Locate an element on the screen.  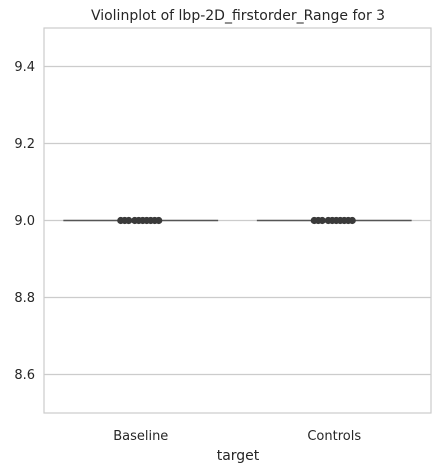
y-axis-ticks: 8.6 8.8 9.0 9.2 9.4 is located at coordinates (24, 221).